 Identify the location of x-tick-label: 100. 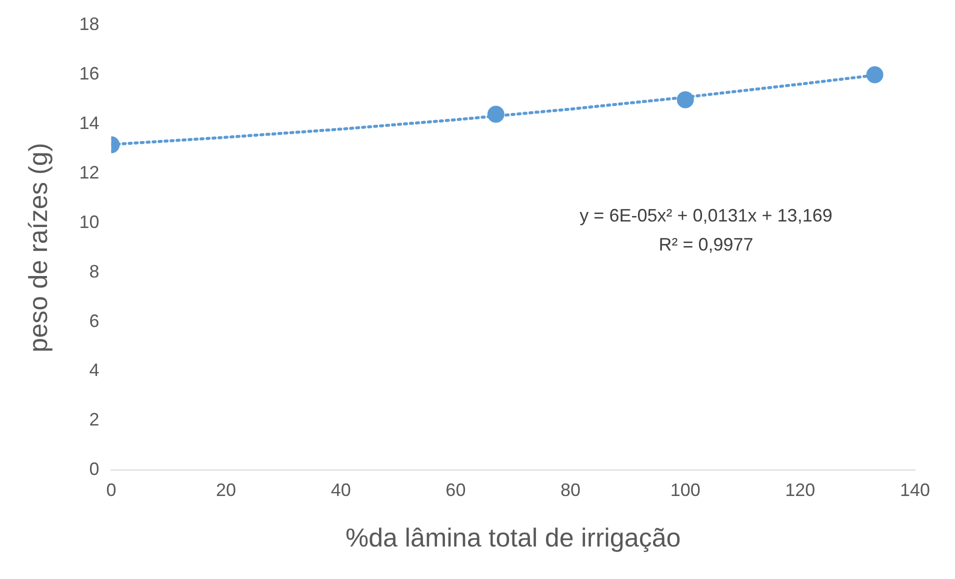
(685, 490).